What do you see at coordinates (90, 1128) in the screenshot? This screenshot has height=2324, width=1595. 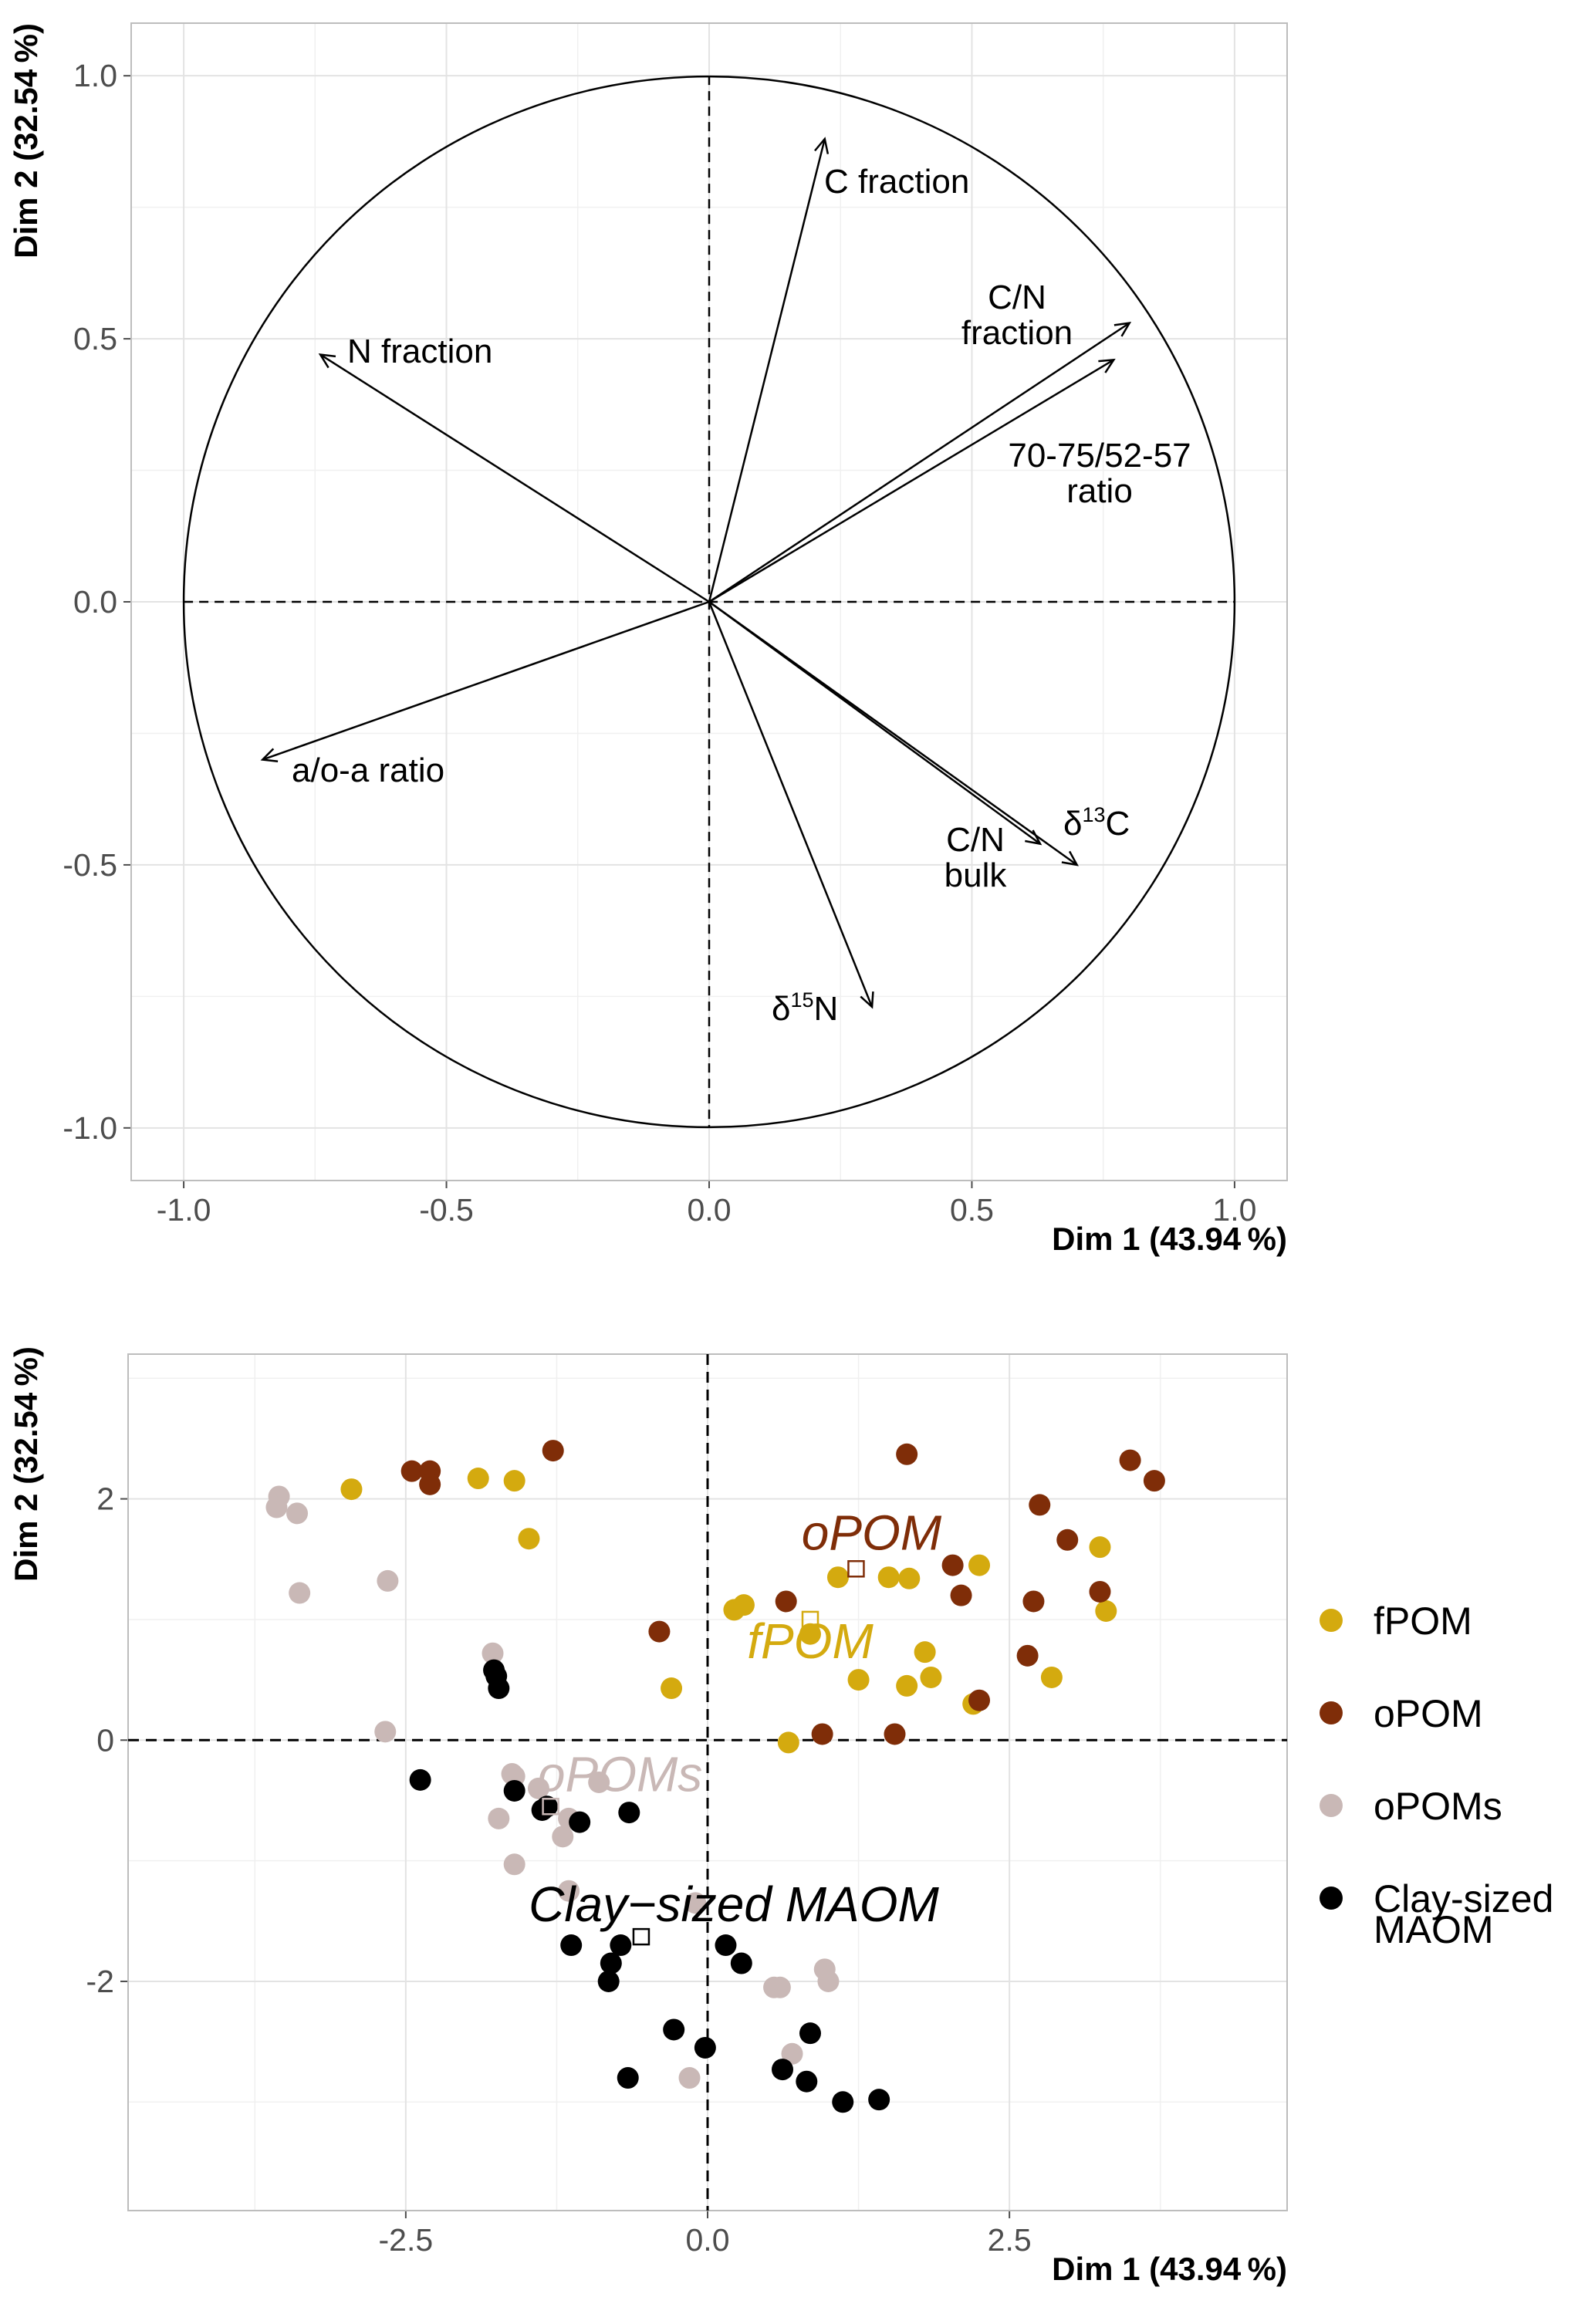 I see `y-tick-label: -1.0` at bounding box center [90, 1128].